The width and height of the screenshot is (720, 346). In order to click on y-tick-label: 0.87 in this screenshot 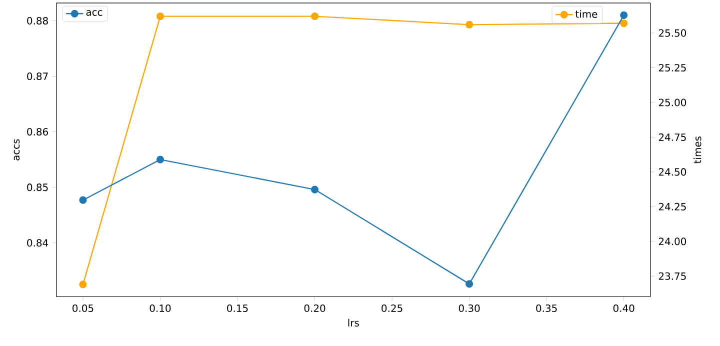, I will do `click(37, 76)`.